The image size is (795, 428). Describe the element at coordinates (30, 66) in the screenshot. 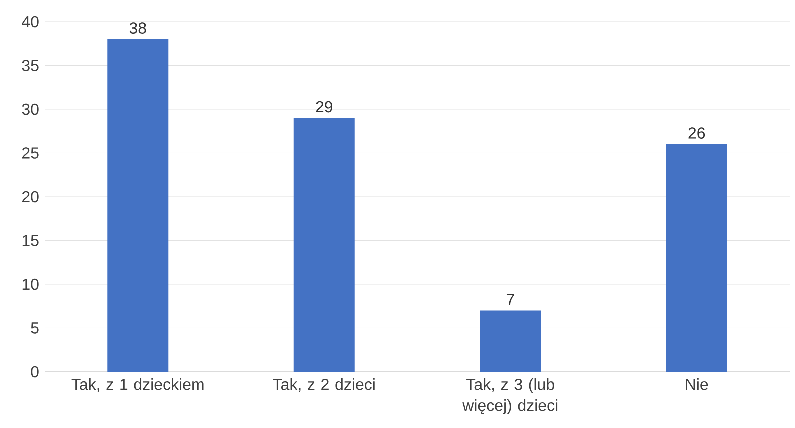

I see `y-tick-label: 35` at that location.